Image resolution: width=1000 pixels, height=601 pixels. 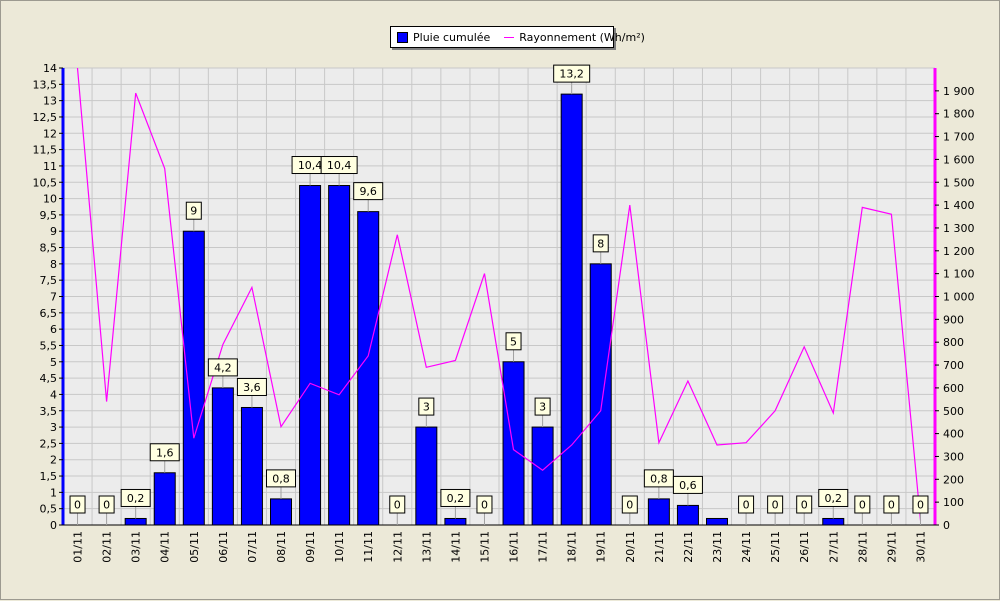 I want to click on bar-06/11, so click(x=222, y=456).